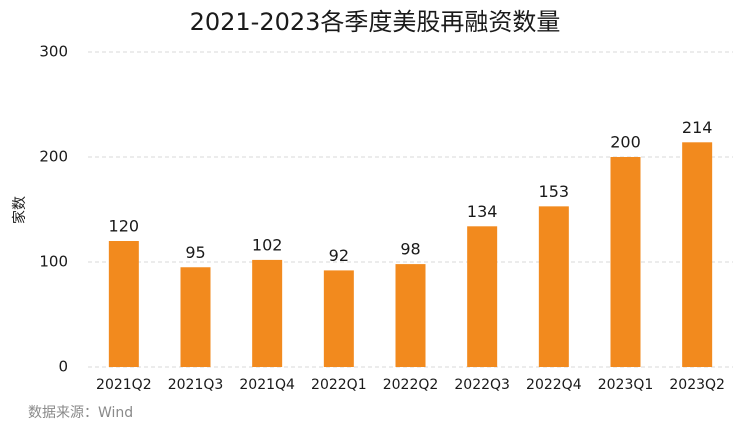 Image resolution: width=750 pixels, height=439 pixels. What do you see at coordinates (63, 367) in the screenshot?
I see `y-tick-label: 0` at bounding box center [63, 367].